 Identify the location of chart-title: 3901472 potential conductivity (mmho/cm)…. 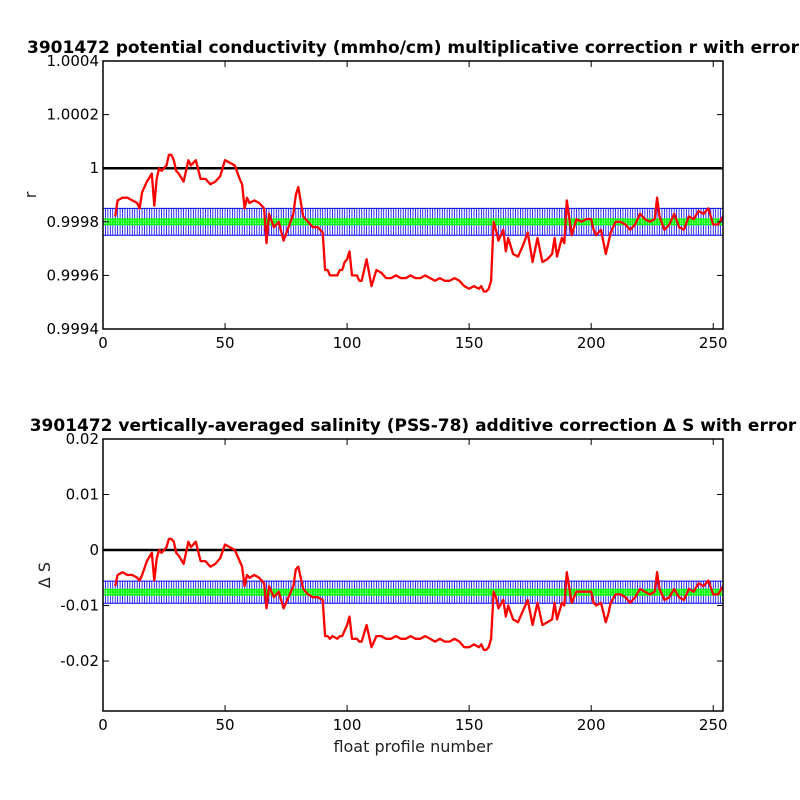
(413, 48).